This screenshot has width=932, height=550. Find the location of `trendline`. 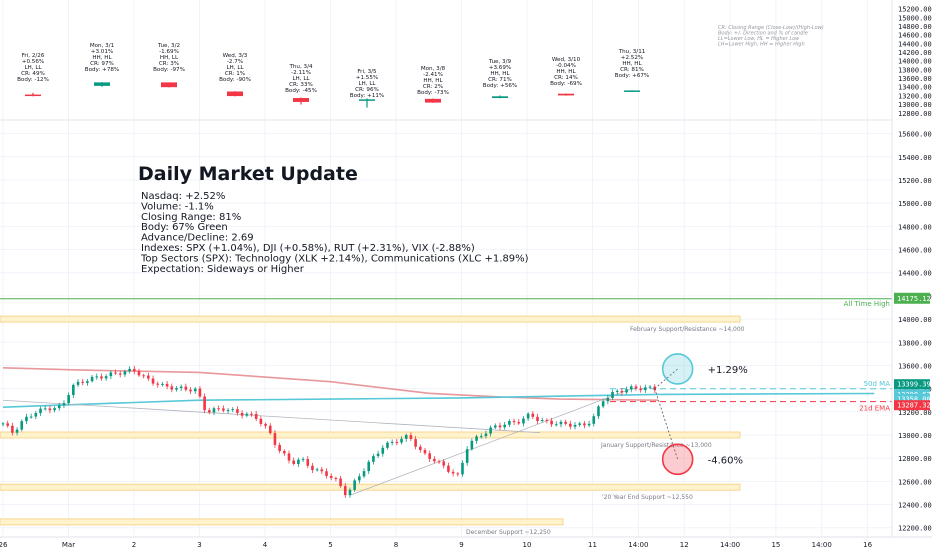

trendline is located at coordinates (271, 416).